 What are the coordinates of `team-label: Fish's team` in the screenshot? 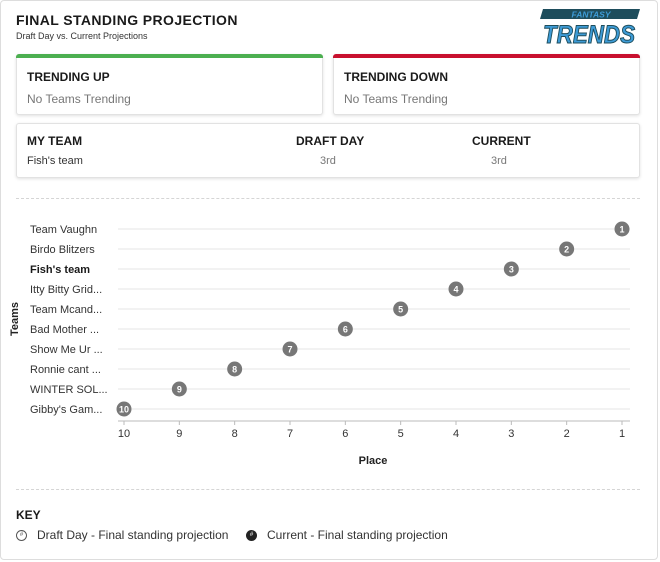 It's located at (60, 270).